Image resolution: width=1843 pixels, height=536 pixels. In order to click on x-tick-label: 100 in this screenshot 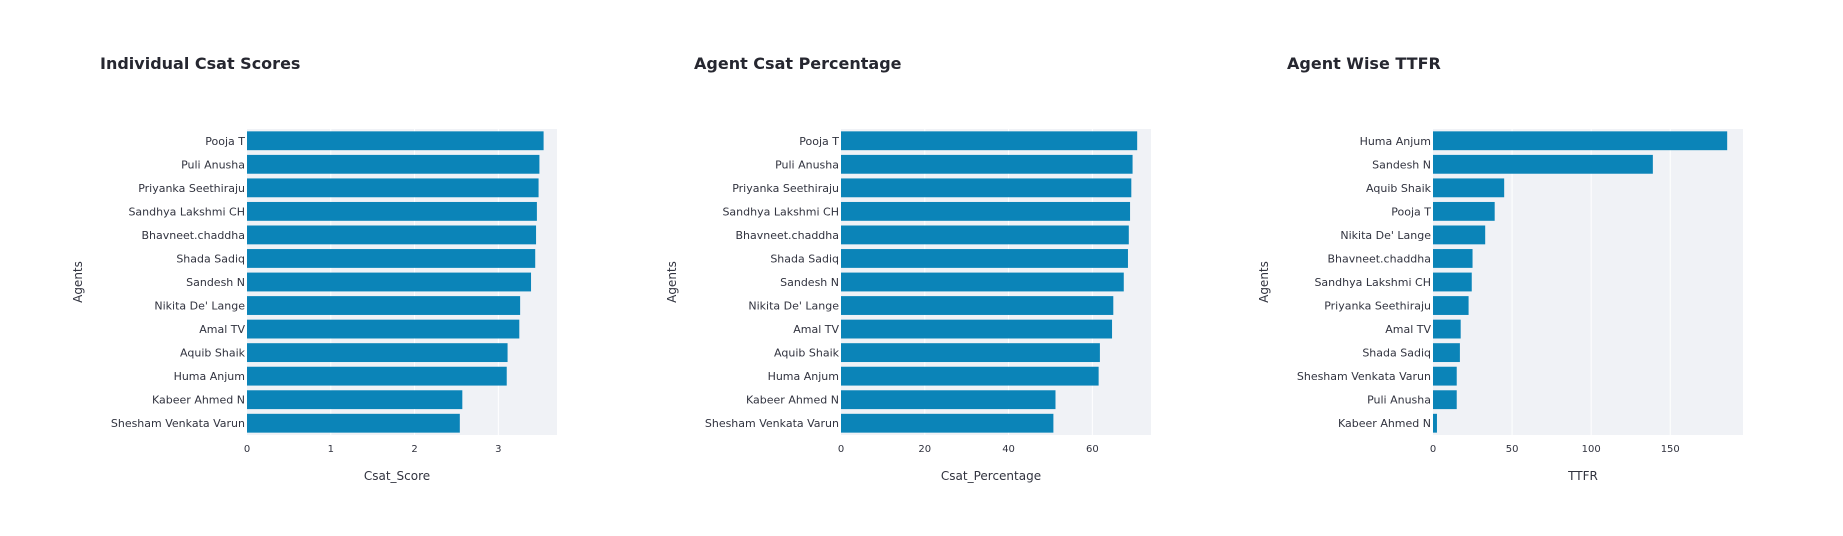, I will do `click(1591, 449)`.